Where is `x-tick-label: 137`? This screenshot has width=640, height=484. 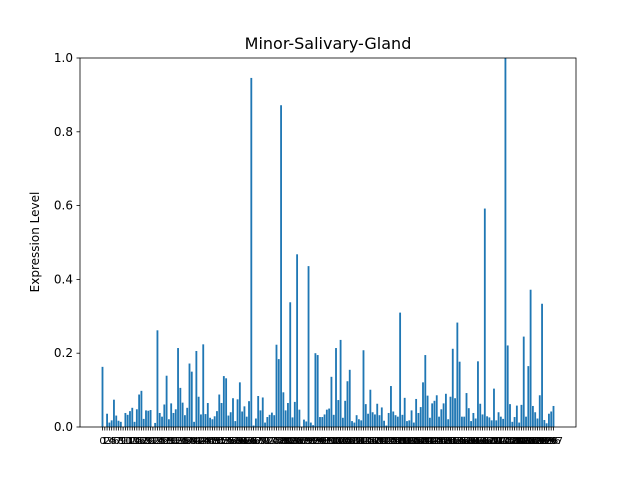 x-tick-label: 137 is located at coordinates (416, 441).